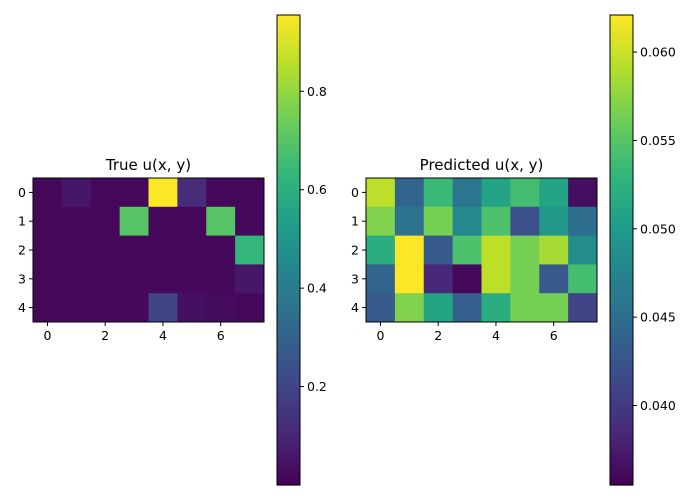 The image size is (700, 500). What do you see at coordinates (105, 335) in the screenshot?
I see `x-tick-label: 2` at bounding box center [105, 335].